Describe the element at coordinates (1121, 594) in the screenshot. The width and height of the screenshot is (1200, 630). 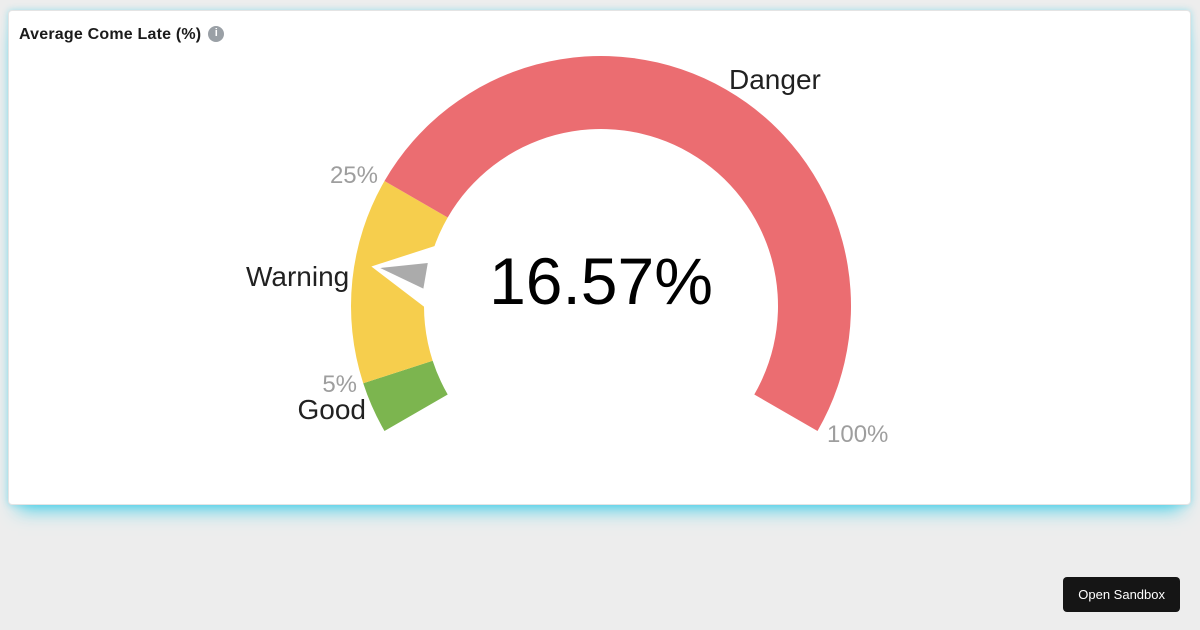
I see `open-sandbox-button: Open Sandbox` at that location.